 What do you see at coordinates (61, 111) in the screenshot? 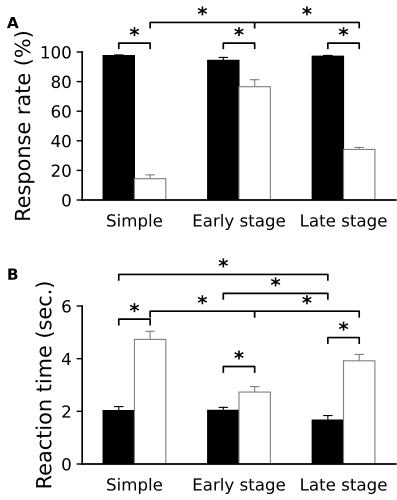
I see `y-tick-label: 60` at bounding box center [61, 111].